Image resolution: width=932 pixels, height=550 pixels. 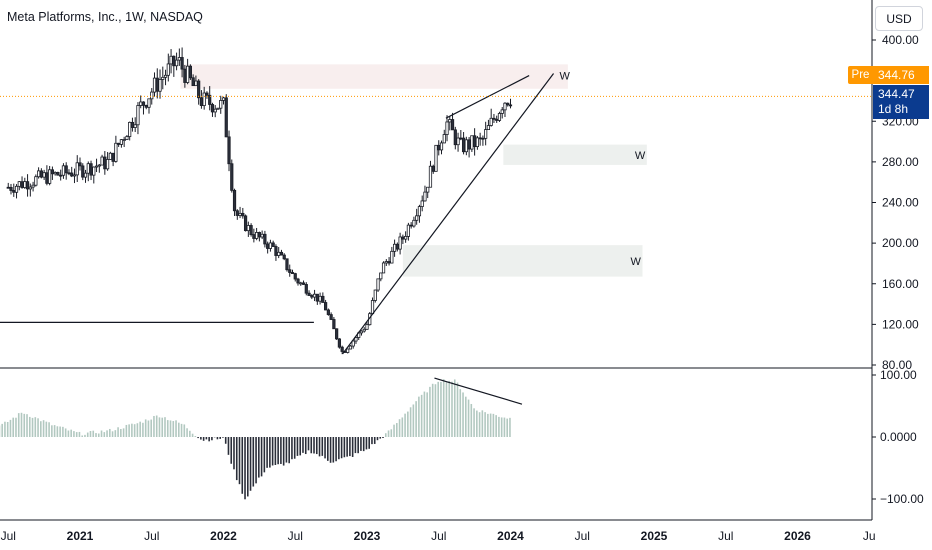 I want to click on currency-selector-button: USD, so click(x=899, y=18).